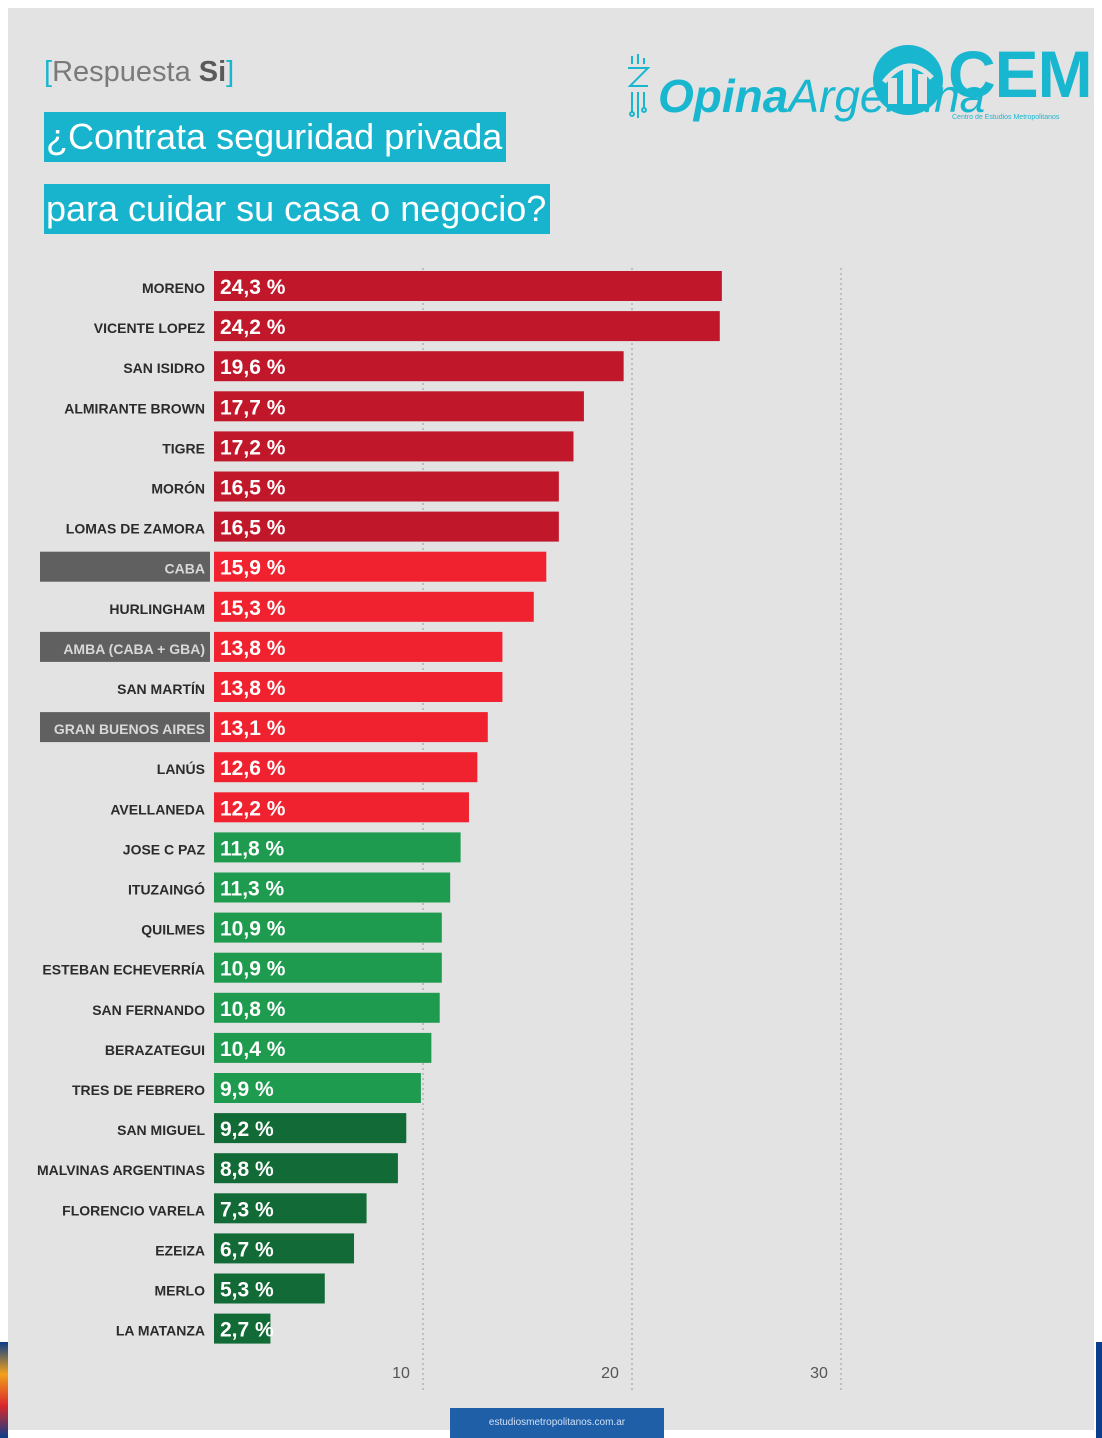 The width and height of the screenshot is (1102, 1438). Describe the element at coordinates (160, 1331) in the screenshot. I see `category-label: LA MATANZA` at that location.